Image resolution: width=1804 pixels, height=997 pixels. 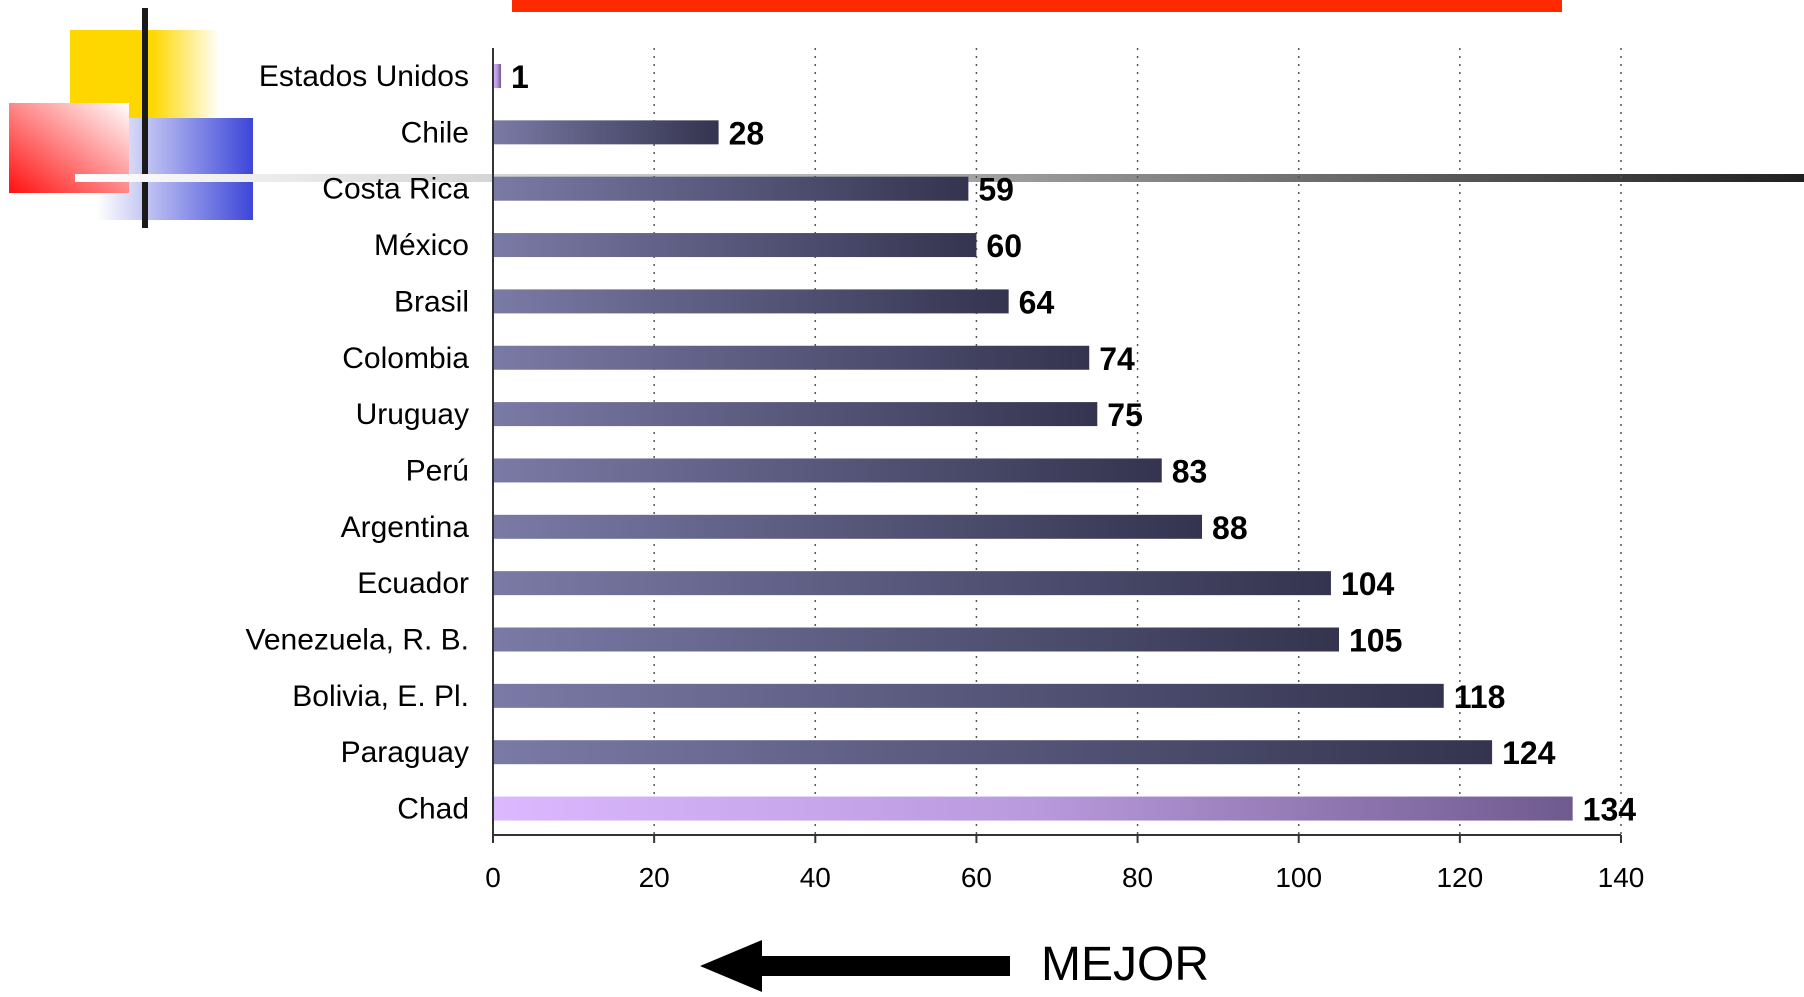 I want to click on category-label: Paraguay, so click(x=405, y=752).